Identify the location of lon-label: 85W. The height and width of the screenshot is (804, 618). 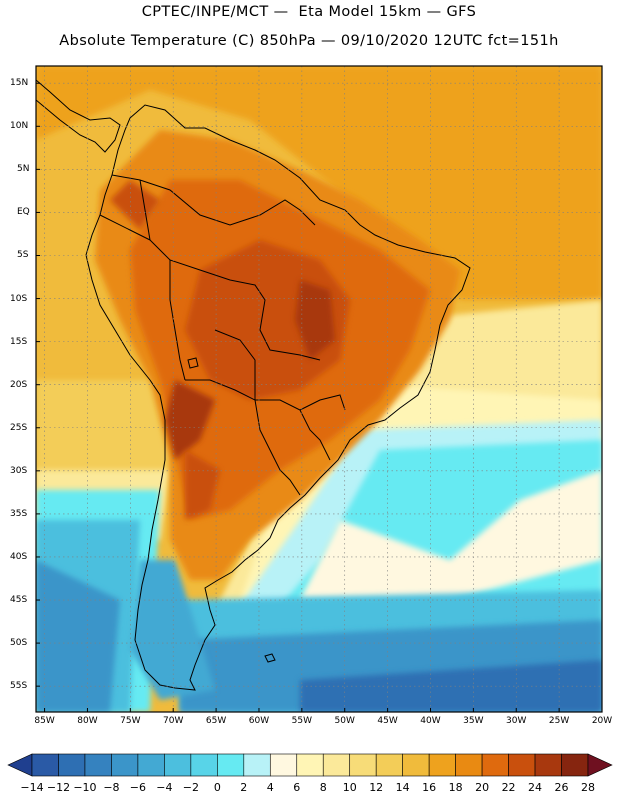
(44, 721).